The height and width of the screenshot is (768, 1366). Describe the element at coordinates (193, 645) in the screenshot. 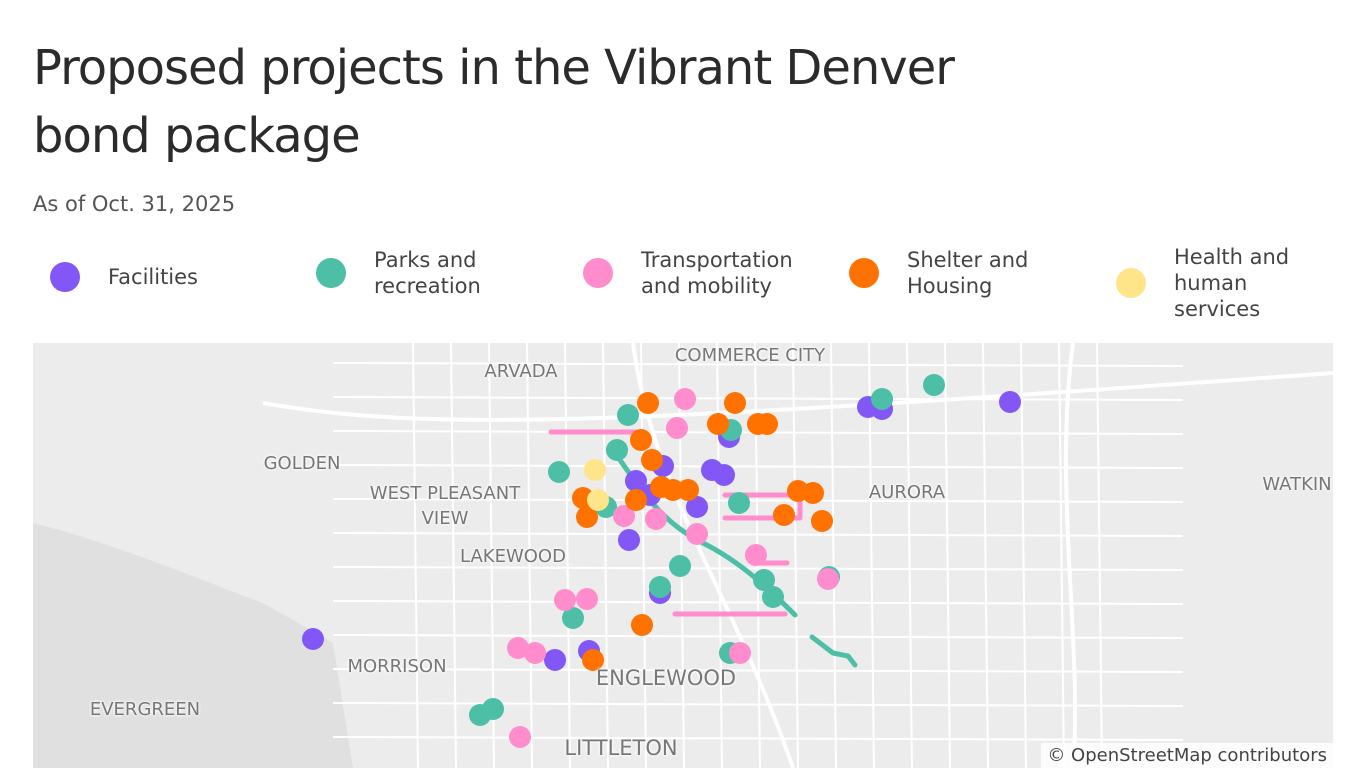

I see `terrain` at that location.